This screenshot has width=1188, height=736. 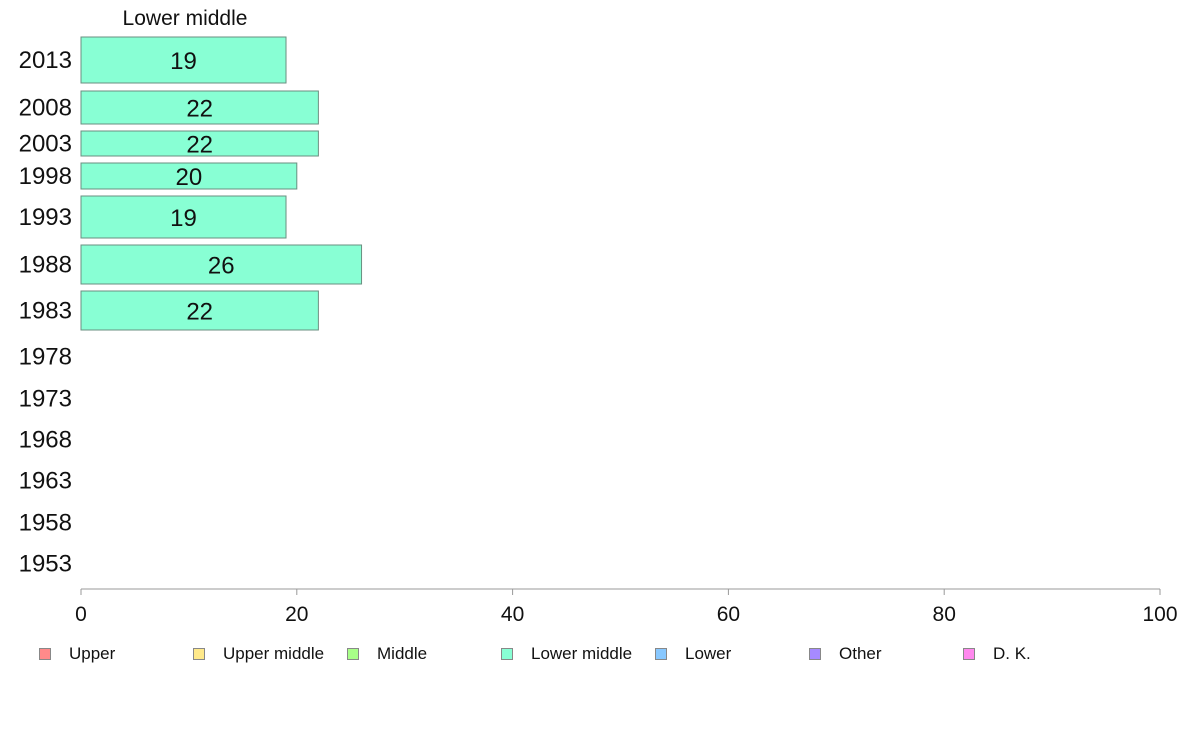 I want to click on legend-label: Lower middle, so click(x=582, y=653).